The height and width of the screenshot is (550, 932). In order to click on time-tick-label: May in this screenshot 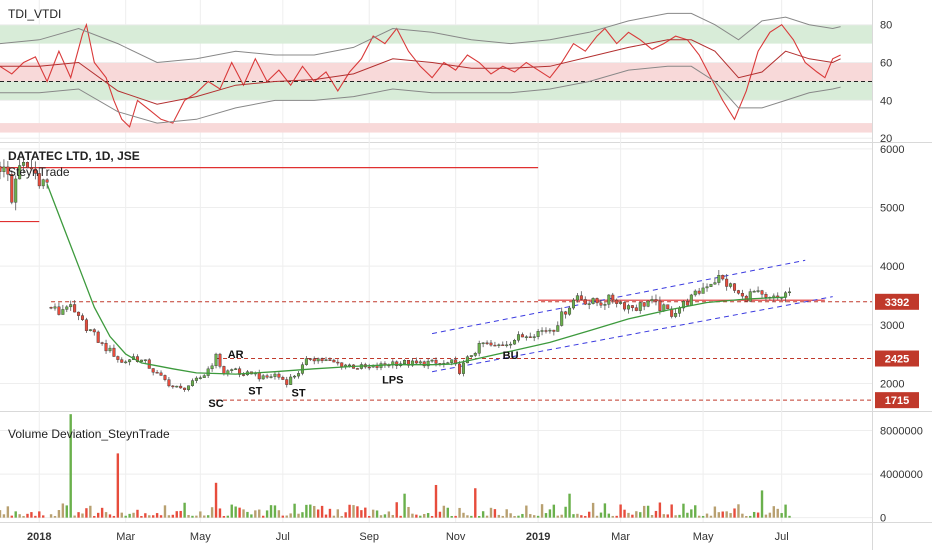, I will do `click(200, 537)`.